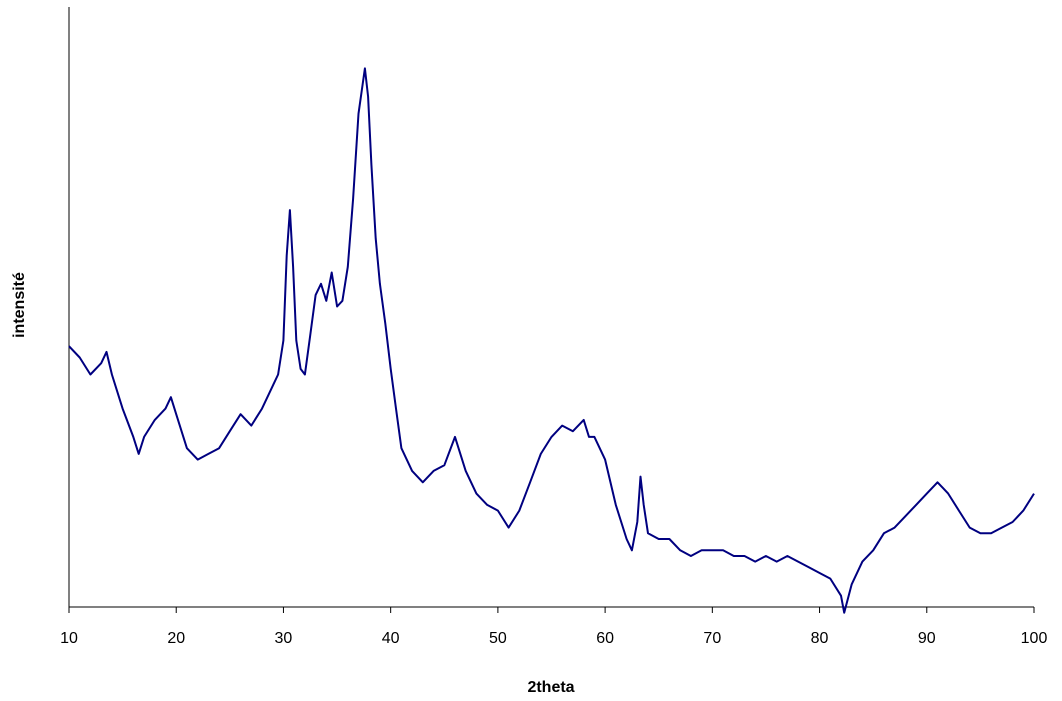 The height and width of the screenshot is (701, 1062). Describe the element at coordinates (19, 305) in the screenshot. I see `y-axis-title: intensité` at that location.